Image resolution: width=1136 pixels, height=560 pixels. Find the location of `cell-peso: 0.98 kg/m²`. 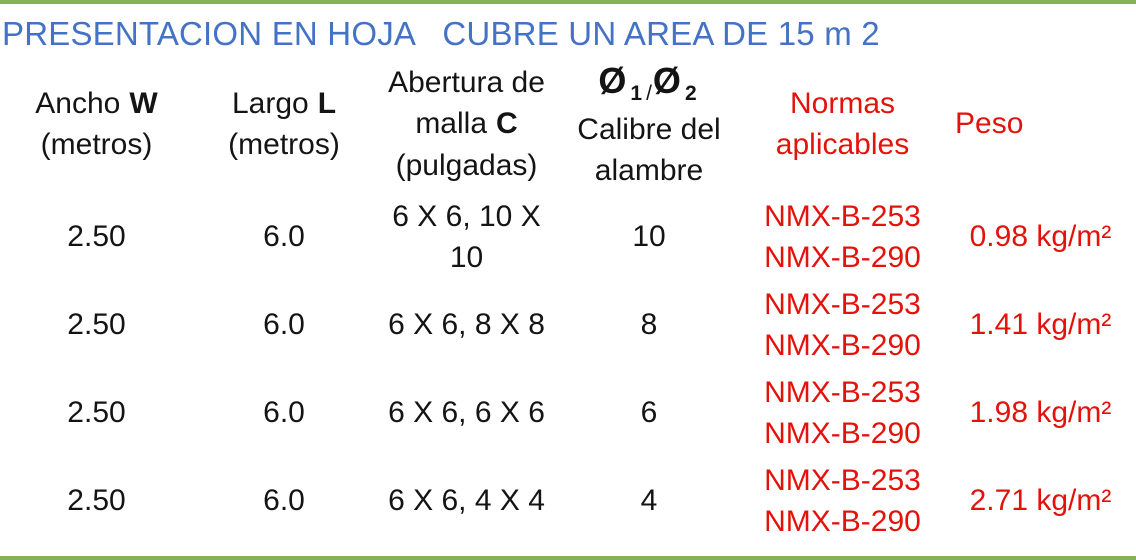

cell-peso: 0.98 kg/m² is located at coordinates (1040, 237).